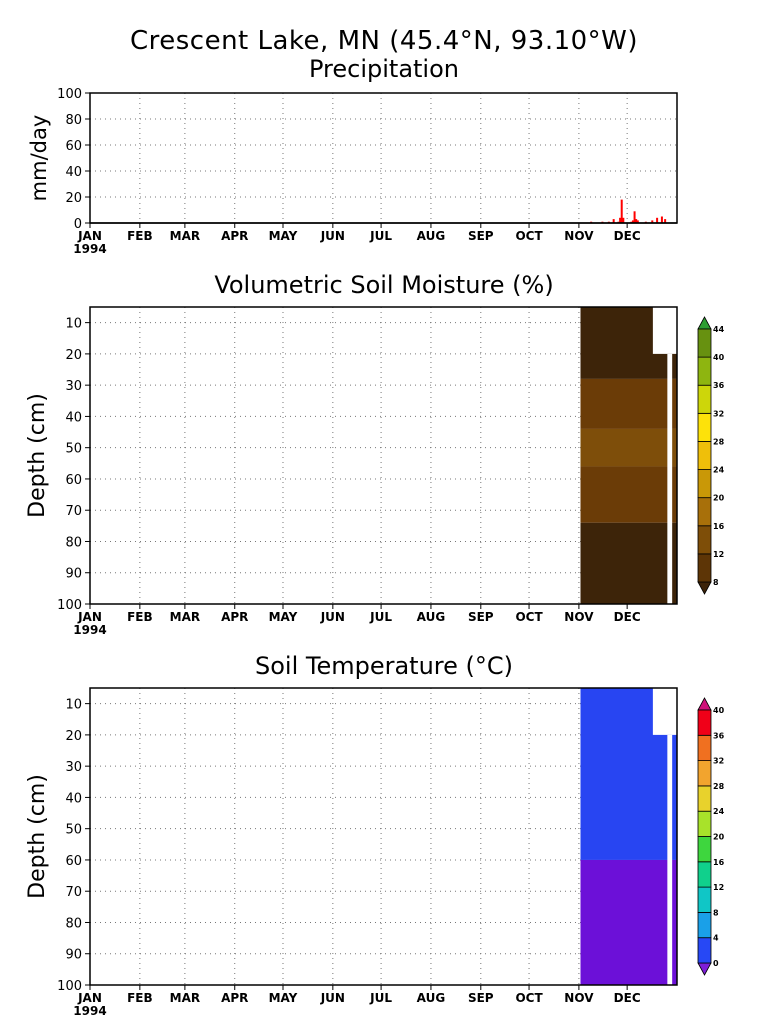 The image size is (768, 1024). What do you see at coordinates (718, 887) in the screenshot?
I see `temperature-colorbar-label: 12` at bounding box center [718, 887].